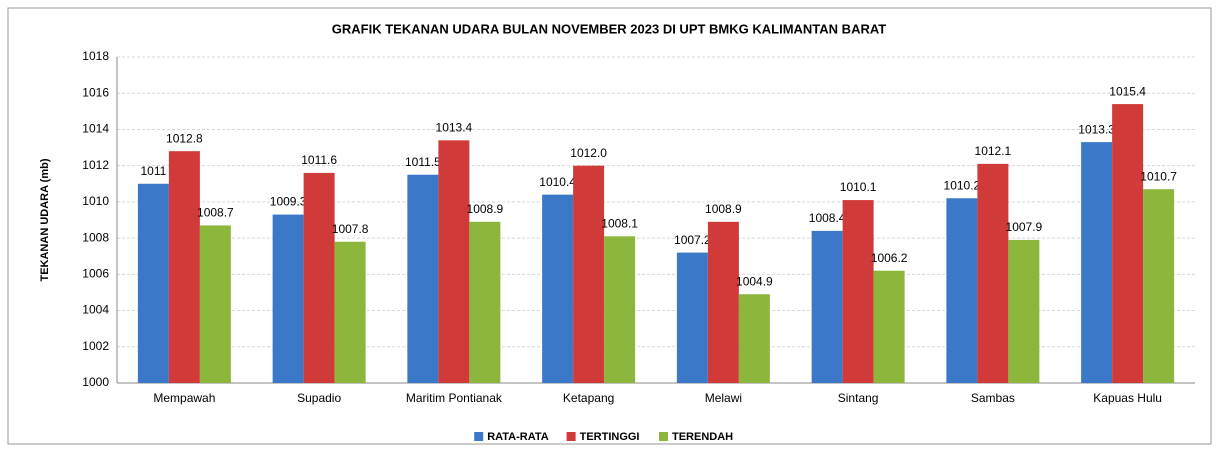 The width and height of the screenshot is (1219, 452). What do you see at coordinates (1024, 227) in the screenshot?
I see `value-label: 1007.9` at bounding box center [1024, 227].